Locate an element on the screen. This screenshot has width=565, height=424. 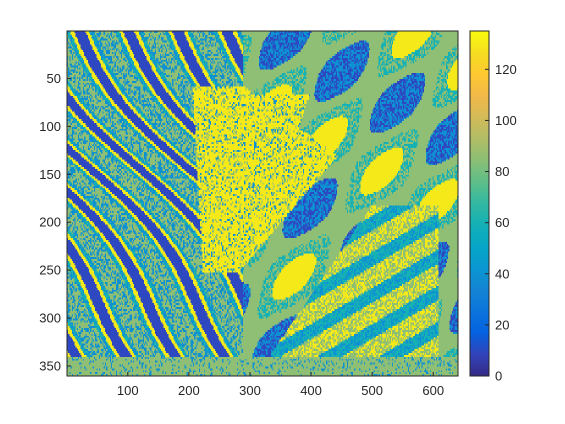
colorbar-ticks: 0 20 40 60 80 100 120 is located at coordinates (501, 223).